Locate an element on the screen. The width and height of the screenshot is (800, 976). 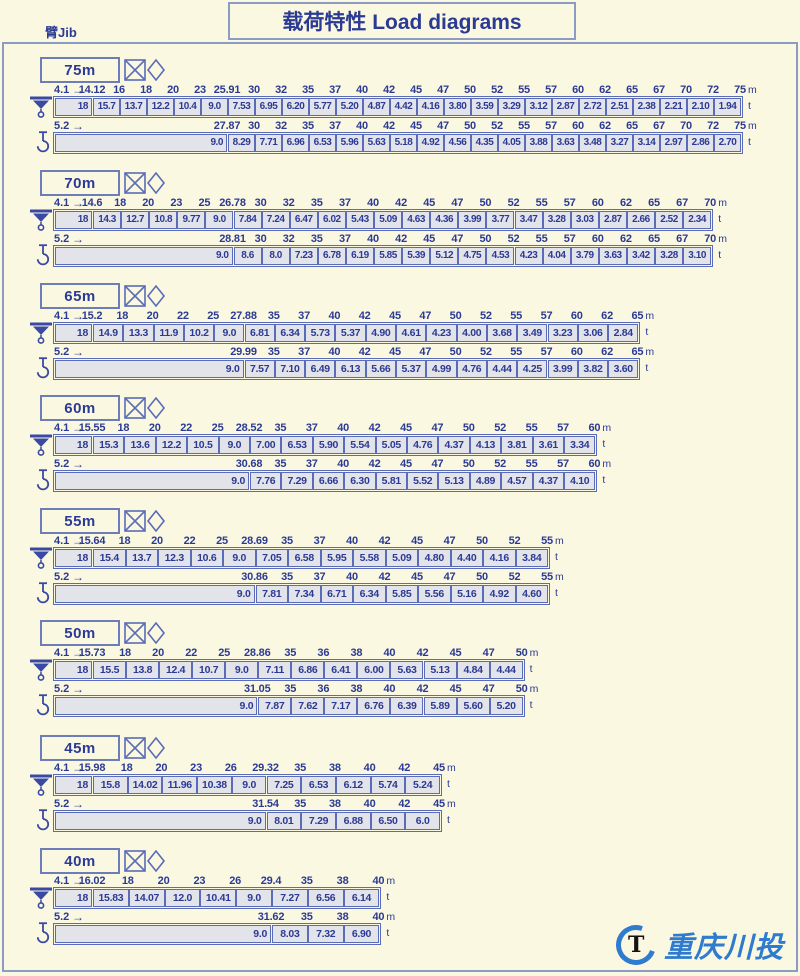
load-cell-max: 18 is located at coordinates (73, 107).